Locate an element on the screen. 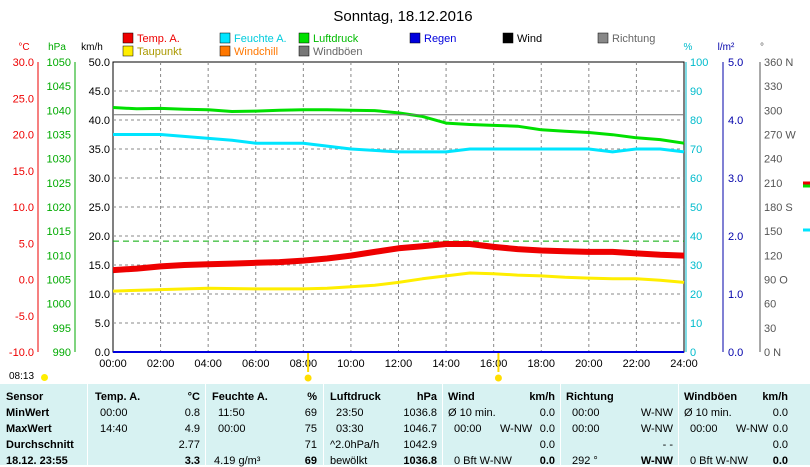 The height and width of the screenshot is (467, 810). row-label: MaxWert is located at coordinates (29, 429).